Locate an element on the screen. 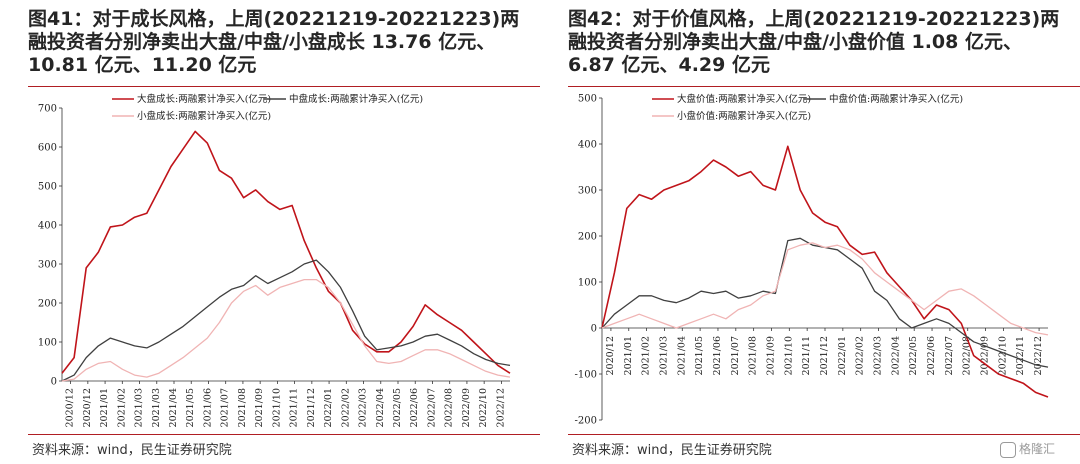  legend-label: 小盘成长:两融累计净买入(亿元) is located at coordinates (204, 116).